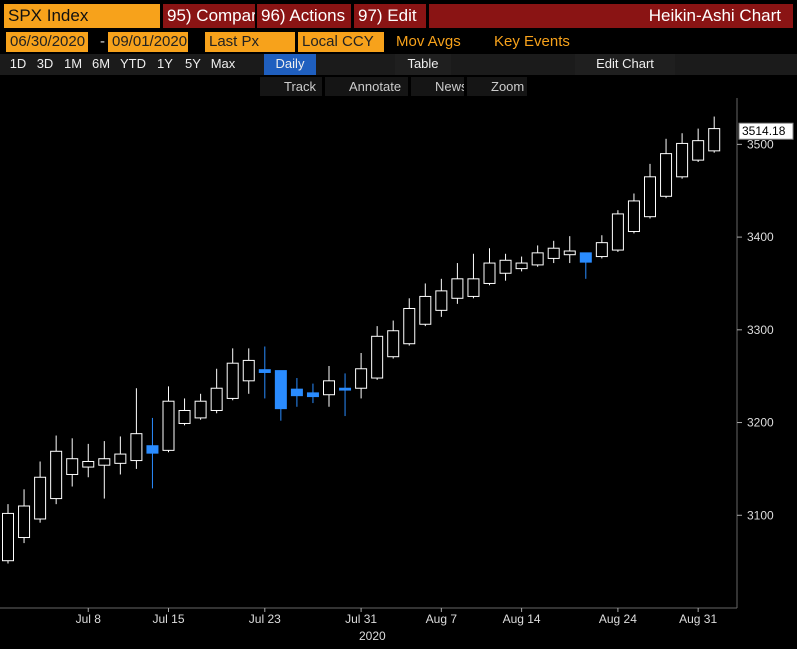  What do you see at coordinates (47, 42) in the screenshot?
I see `start-date: 06/30/2020` at bounding box center [47, 42].